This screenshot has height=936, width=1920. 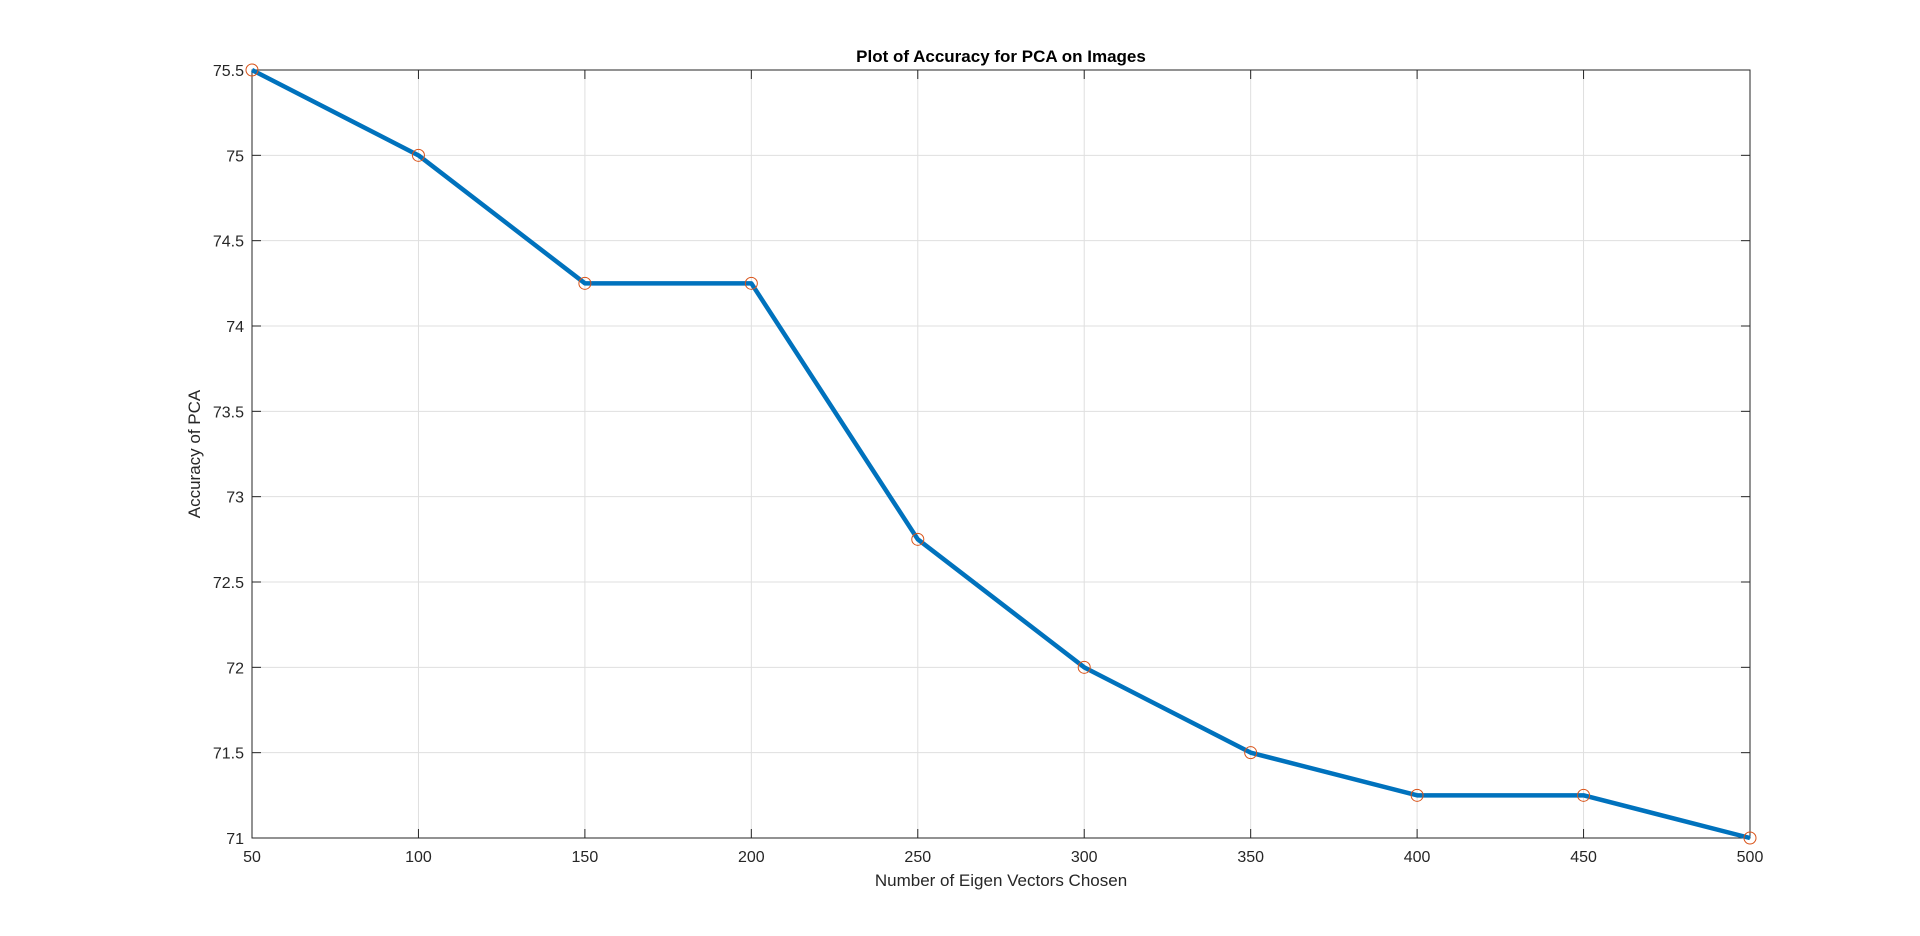 I want to click on y-tick-label: 71.5, so click(x=228, y=754).